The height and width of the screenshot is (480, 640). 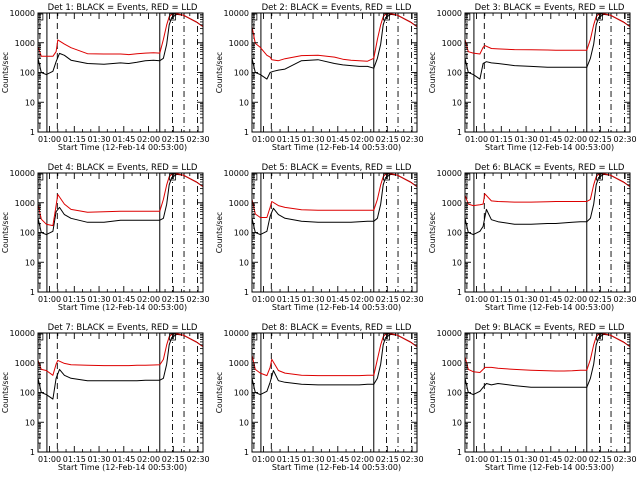 I want to click on marker-box, so click(x=599, y=177).